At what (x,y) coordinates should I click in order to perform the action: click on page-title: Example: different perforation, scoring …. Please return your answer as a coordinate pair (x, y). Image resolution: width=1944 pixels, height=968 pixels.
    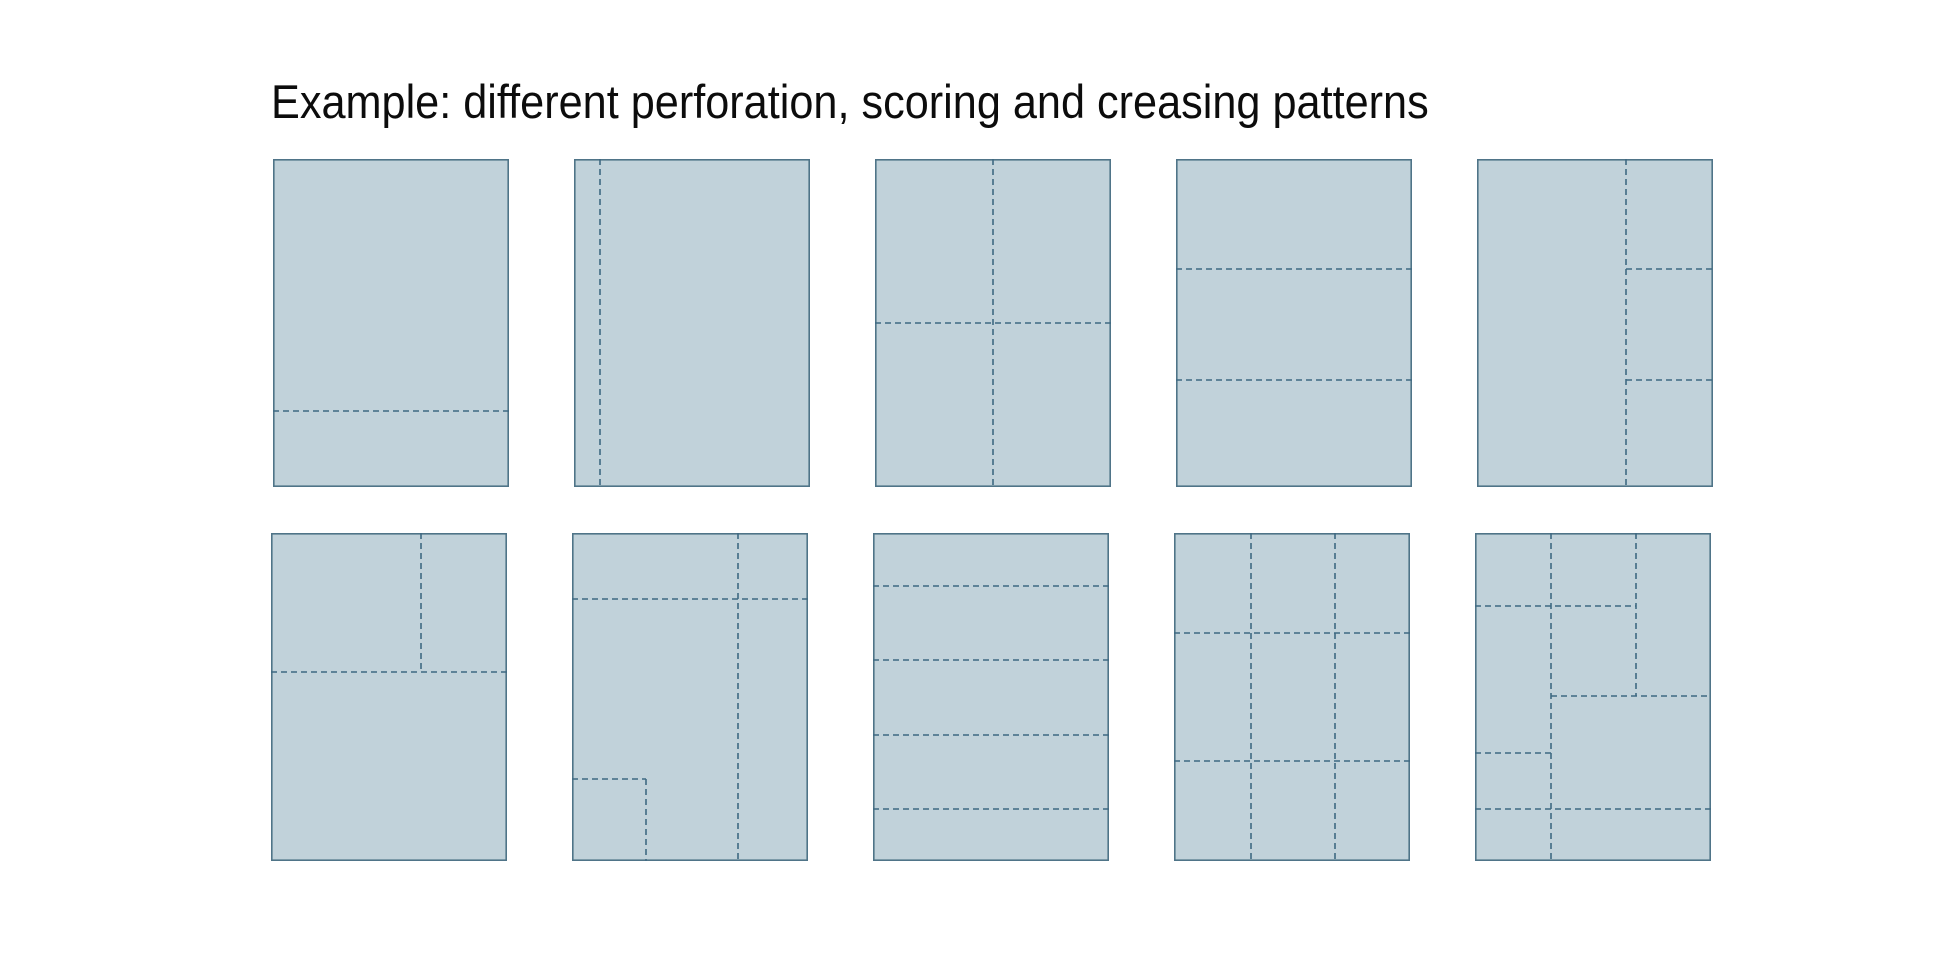
    Looking at the image, I should click on (850, 101).